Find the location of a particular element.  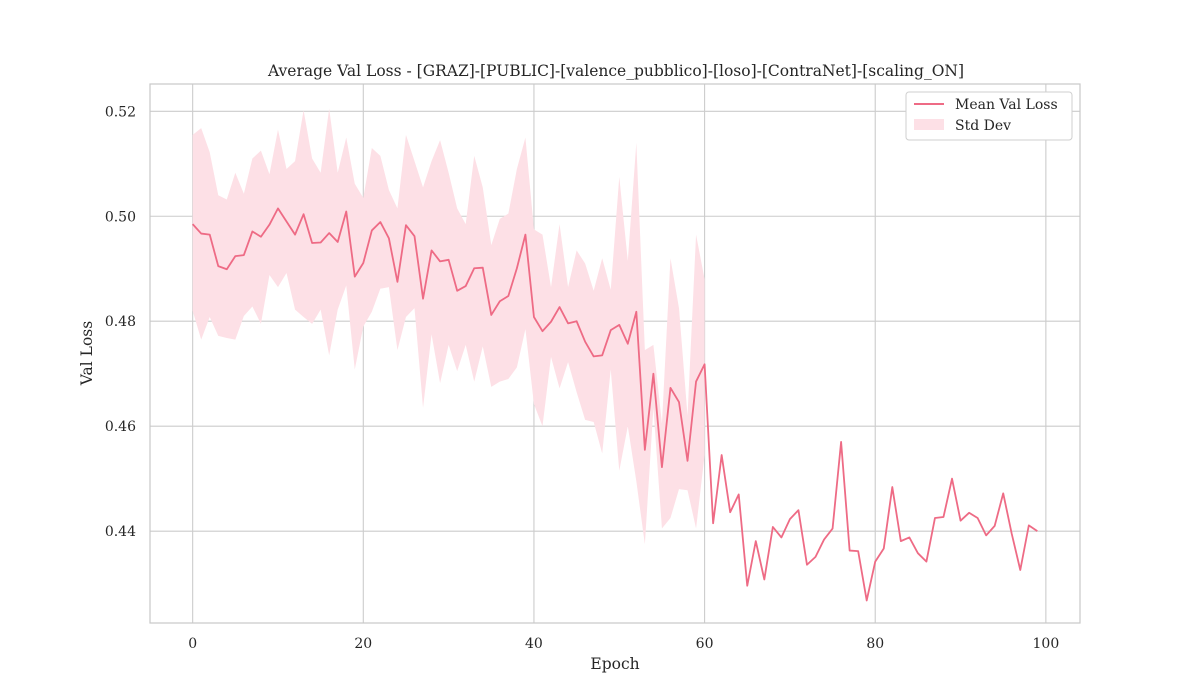

legend-label-std: Std Dev is located at coordinates (983, 126).